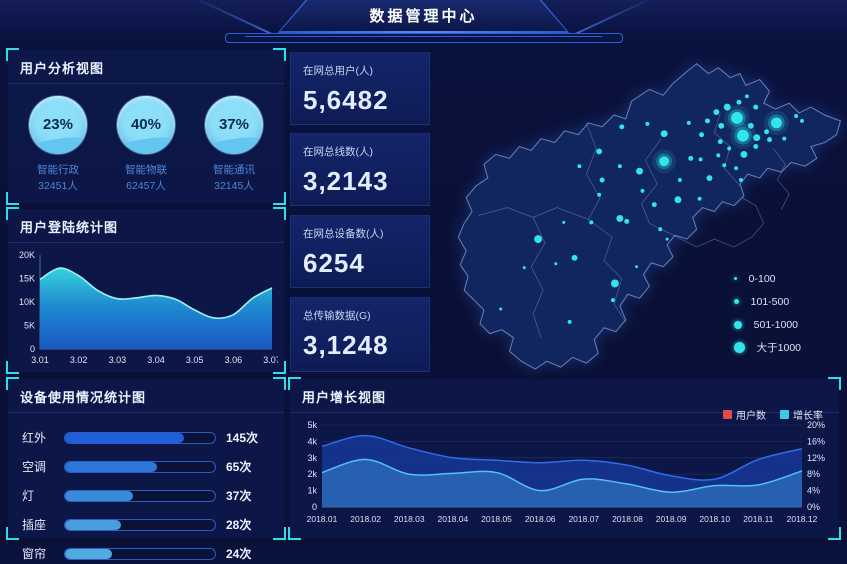 Image resolution: width=847 pixels, height=564 pixels. I want to click on device-bar-row: 窗帘 24次, so click(146, 553).